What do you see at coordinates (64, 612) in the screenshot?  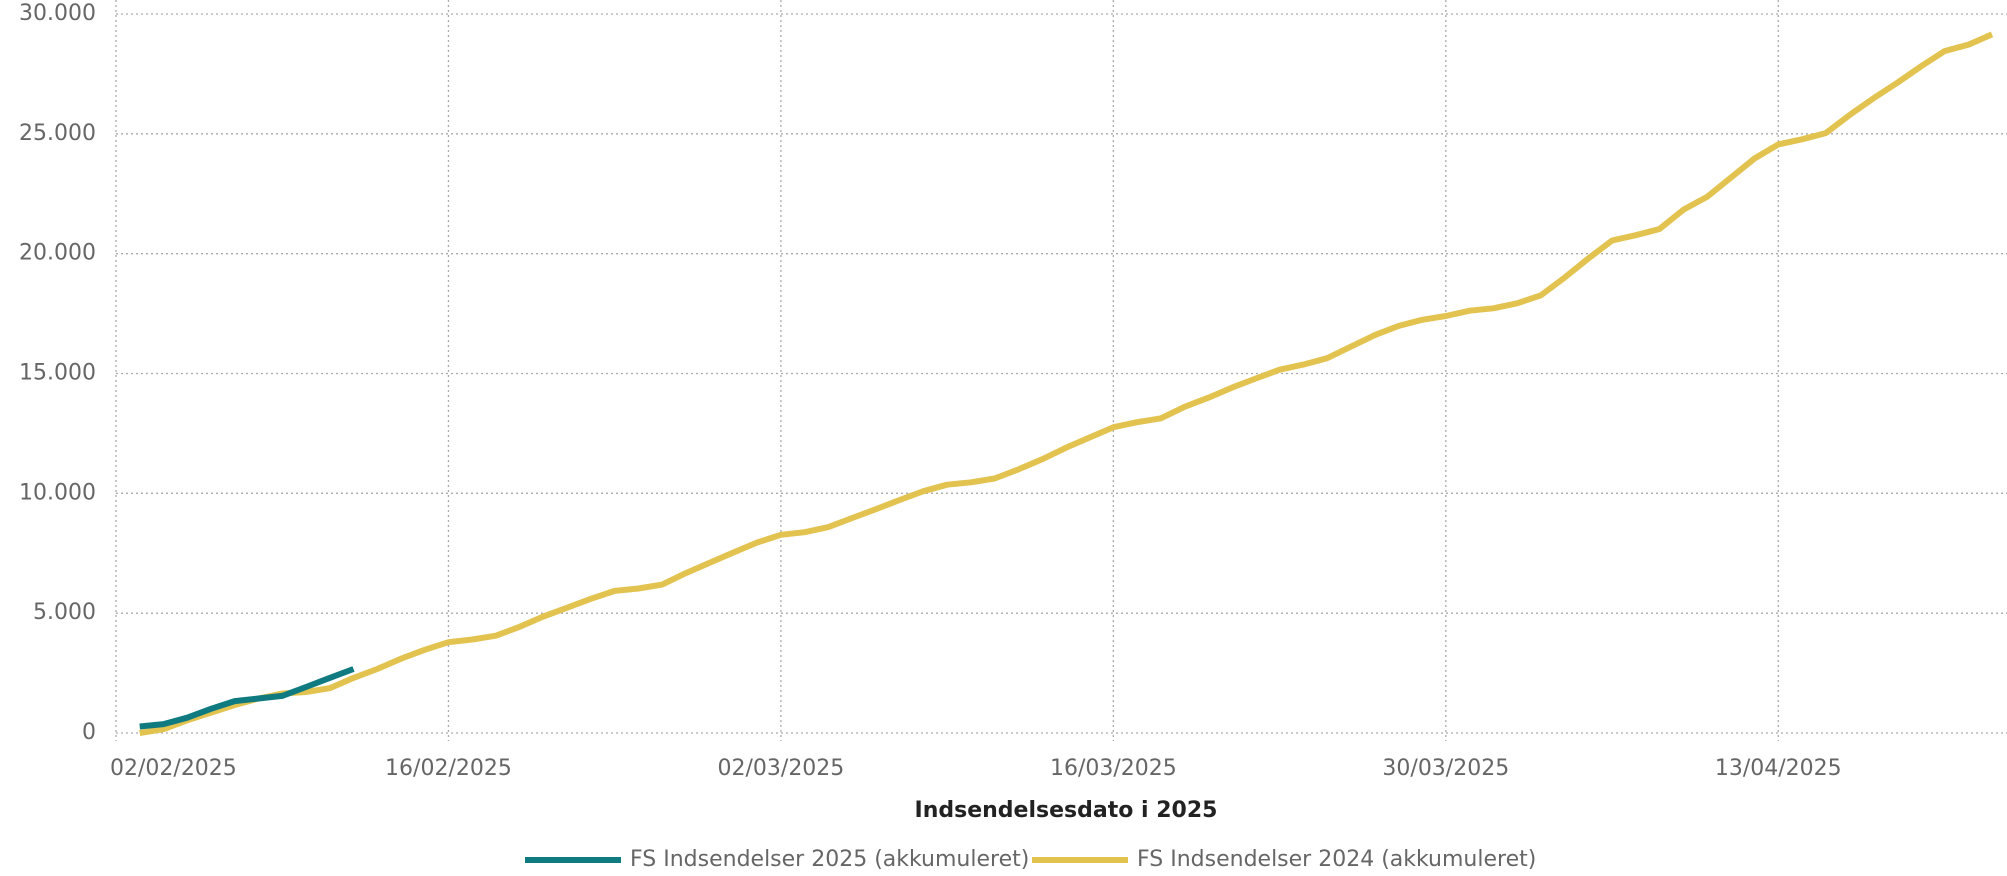 I see `y-tick-label: 5.000` at bounding box center [64, 612].